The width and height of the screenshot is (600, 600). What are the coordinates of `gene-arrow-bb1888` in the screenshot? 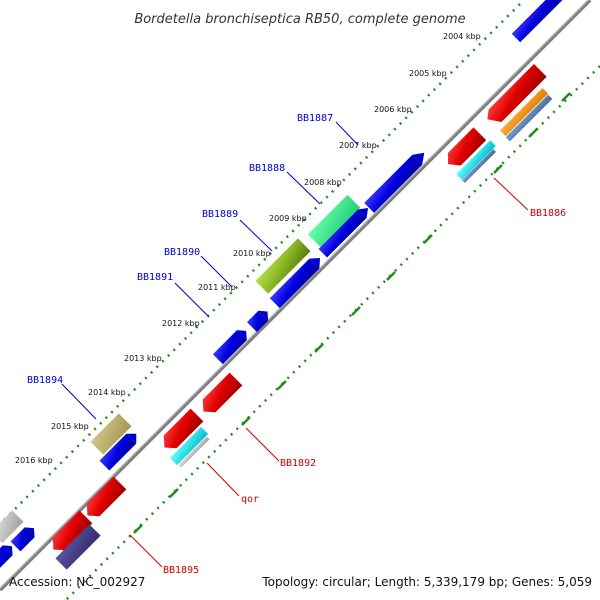 It's located at (334, 221).